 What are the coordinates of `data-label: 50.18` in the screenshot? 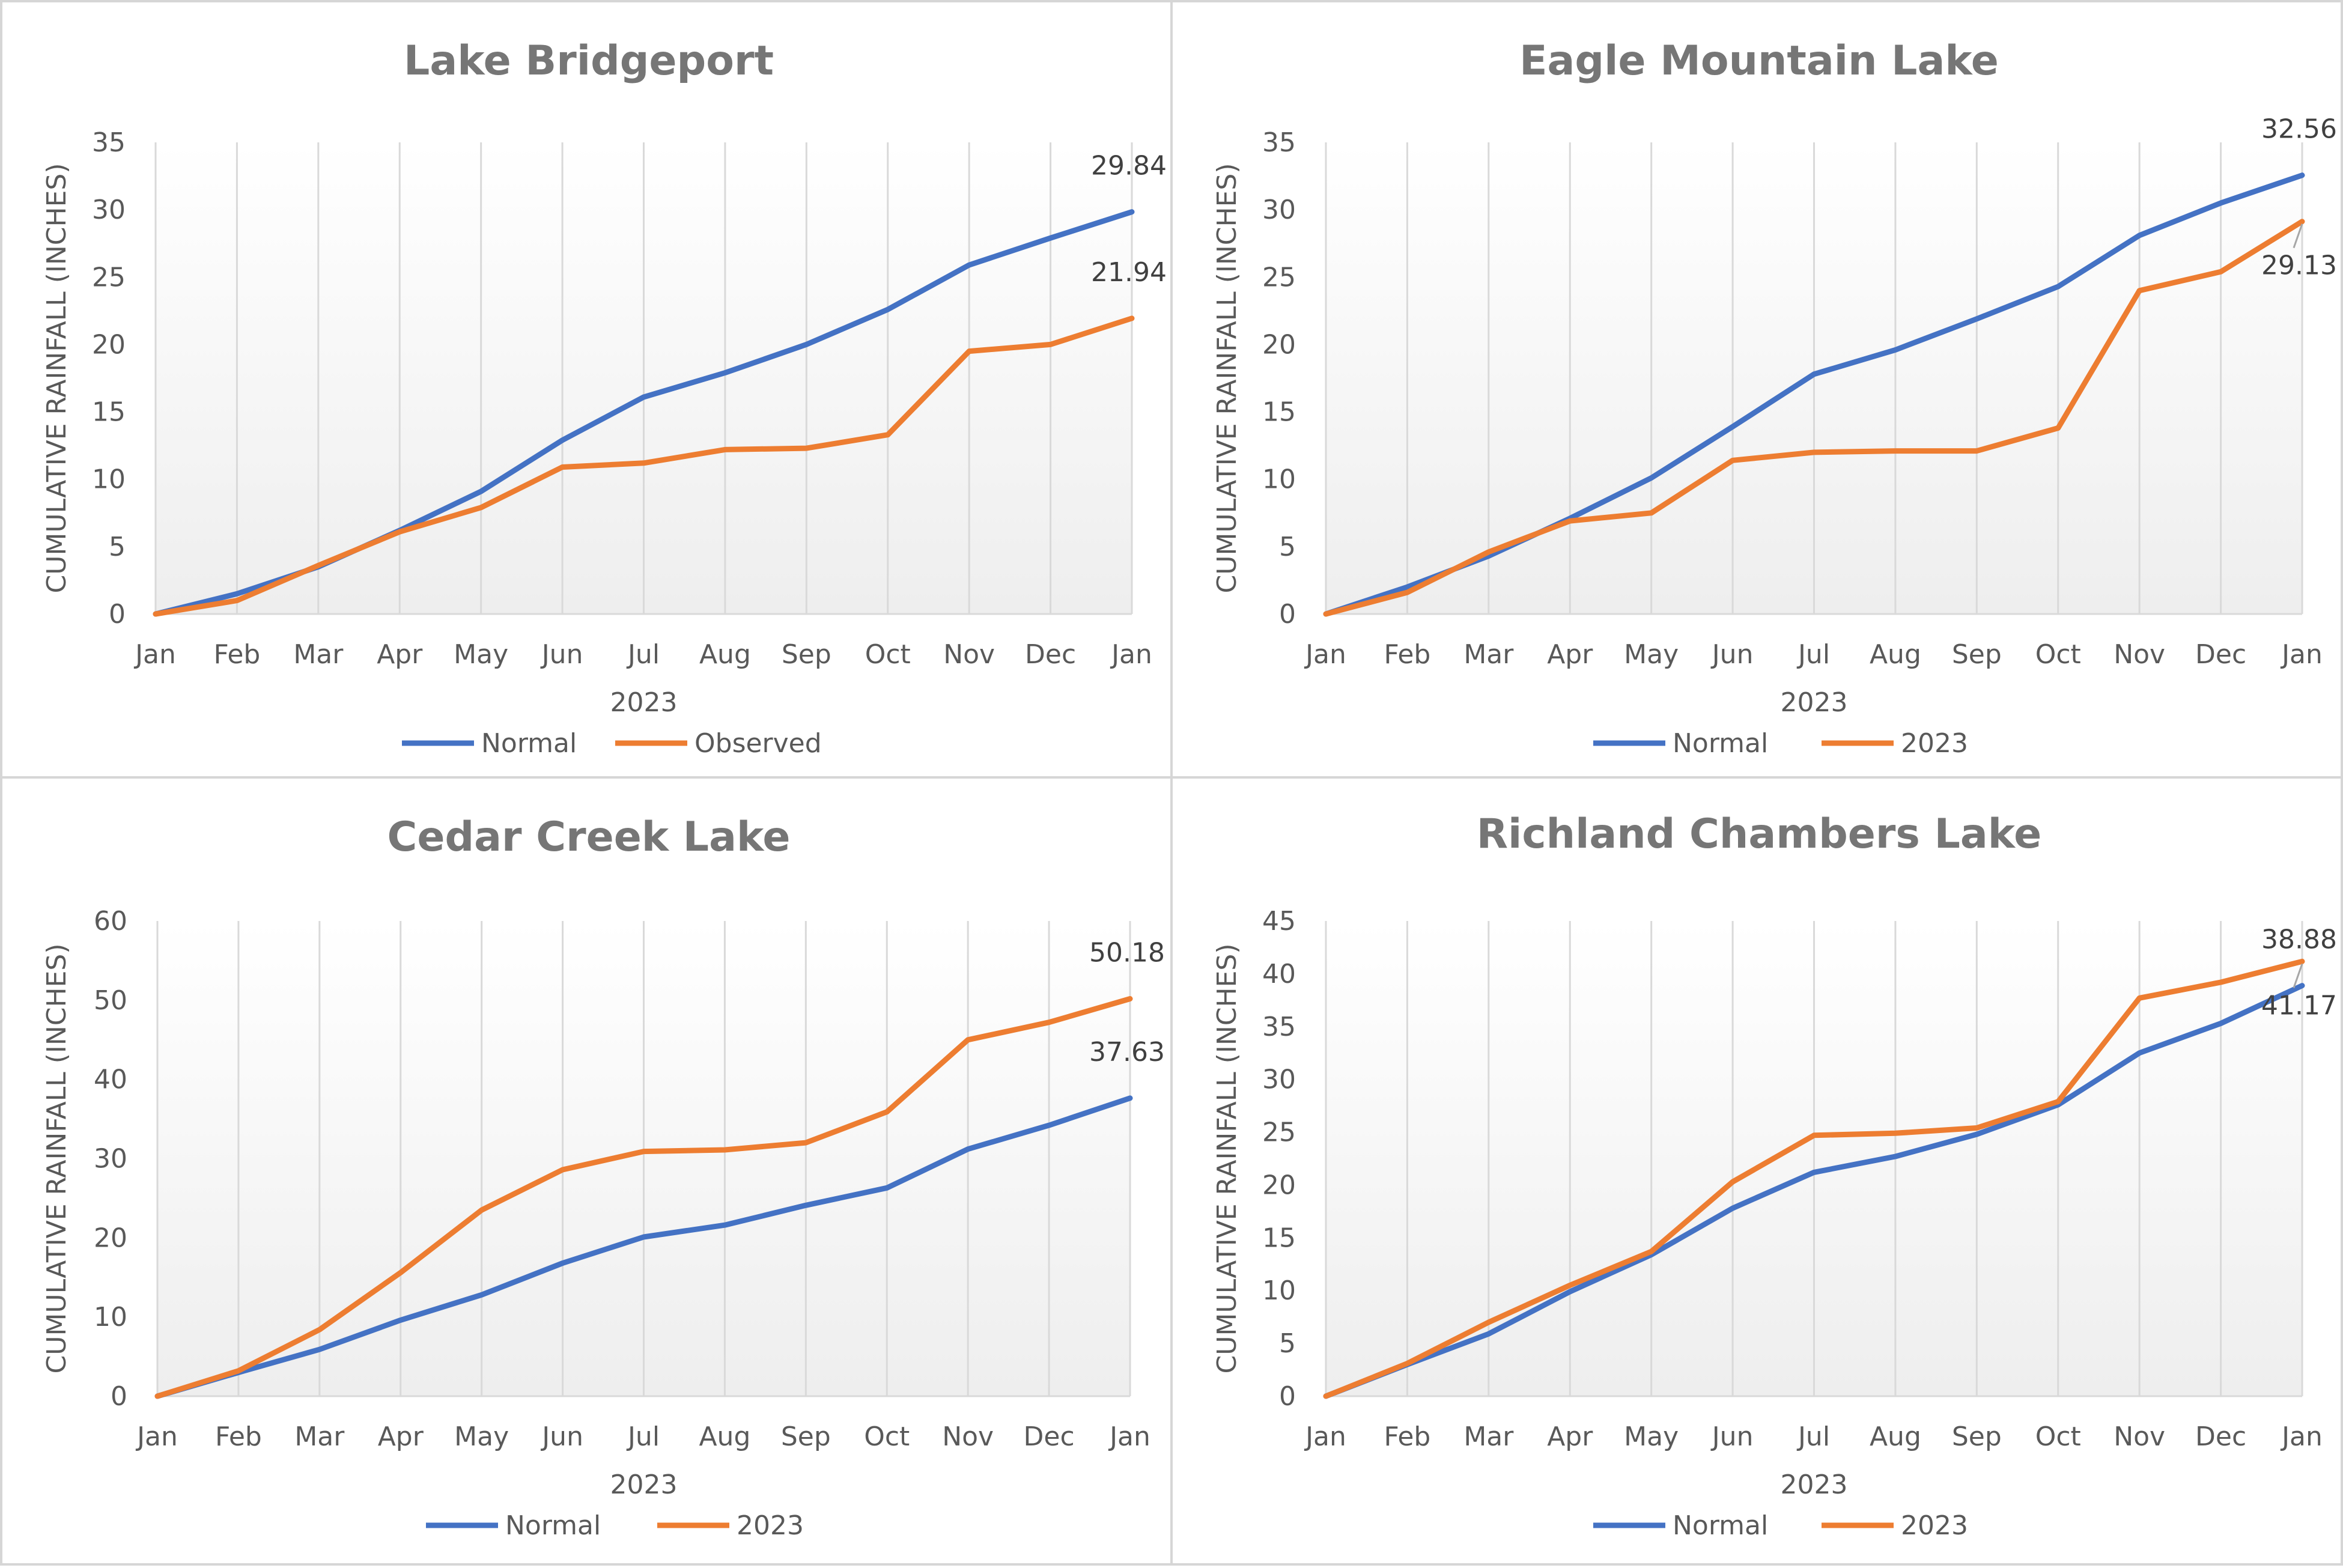 It's located at (1127, 952).